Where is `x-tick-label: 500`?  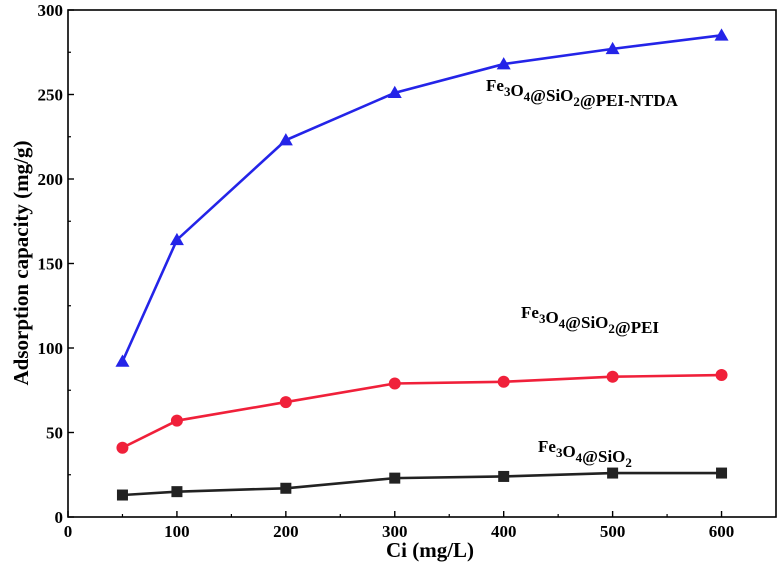
x-tick-label: 500 is located at coordinates (613, 531).